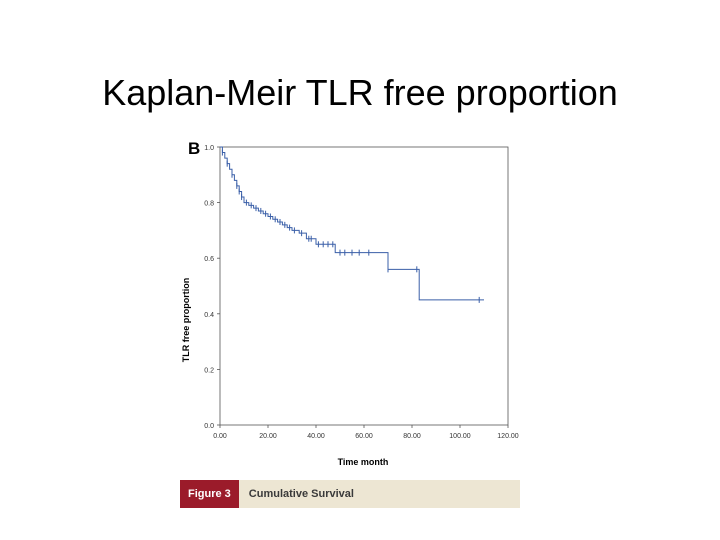  I want to click on figure-number: Figure 3, so click(209, 494).